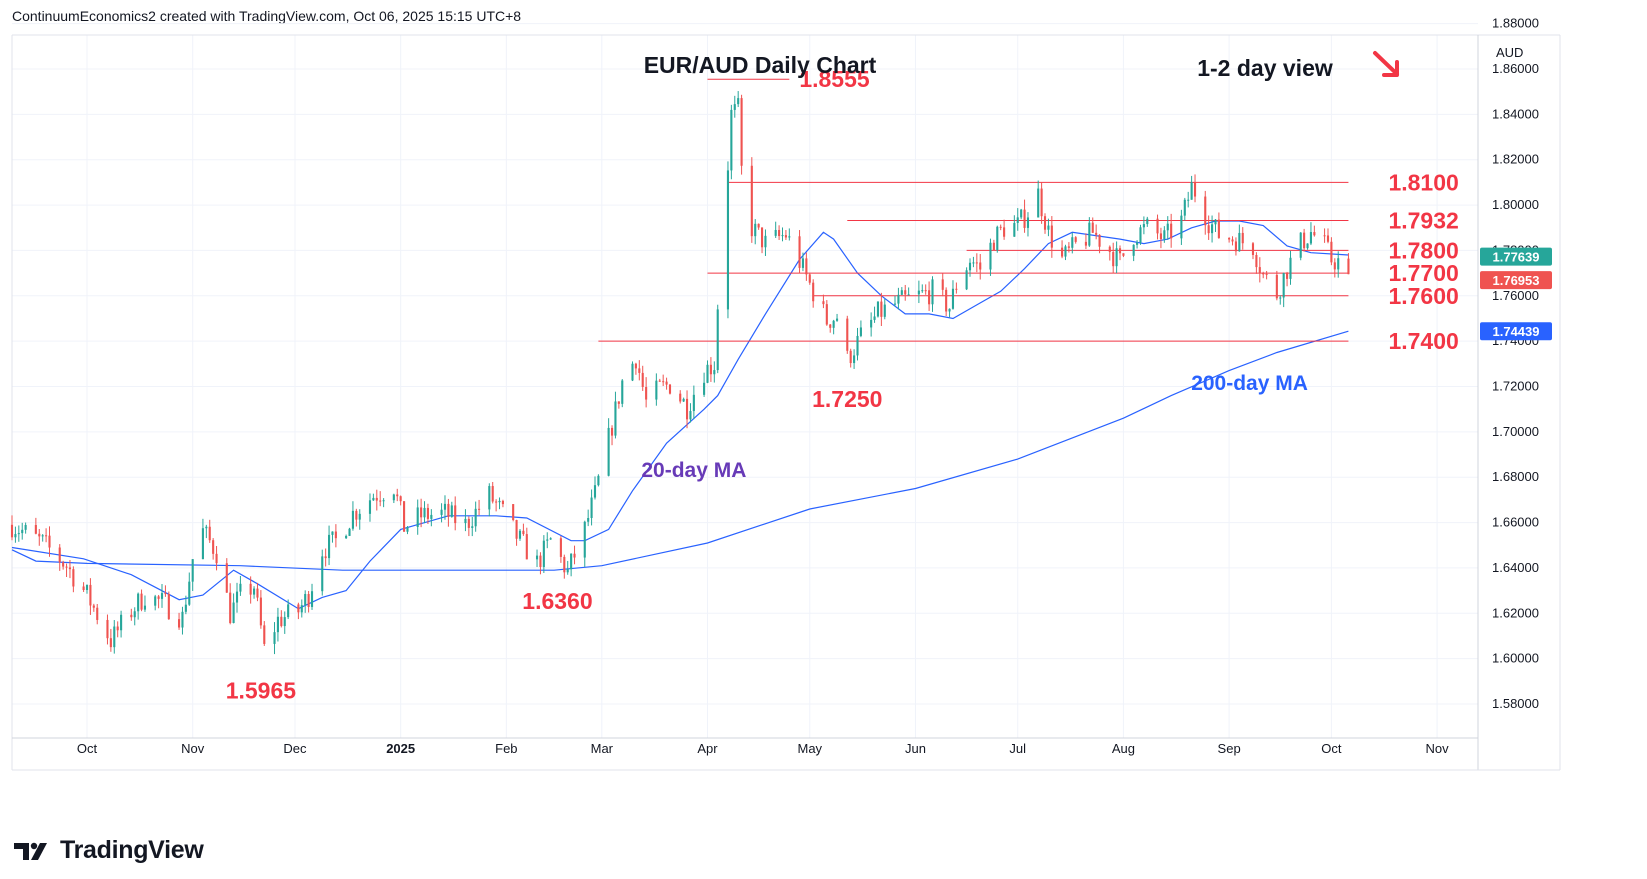 Image resolution: width=1647 pixels, height=879 pixels. What do you see at coordinates (1516, 257) in the screenshot?
I see `price-label: 1.77639` at bounding box center [1516, 257].